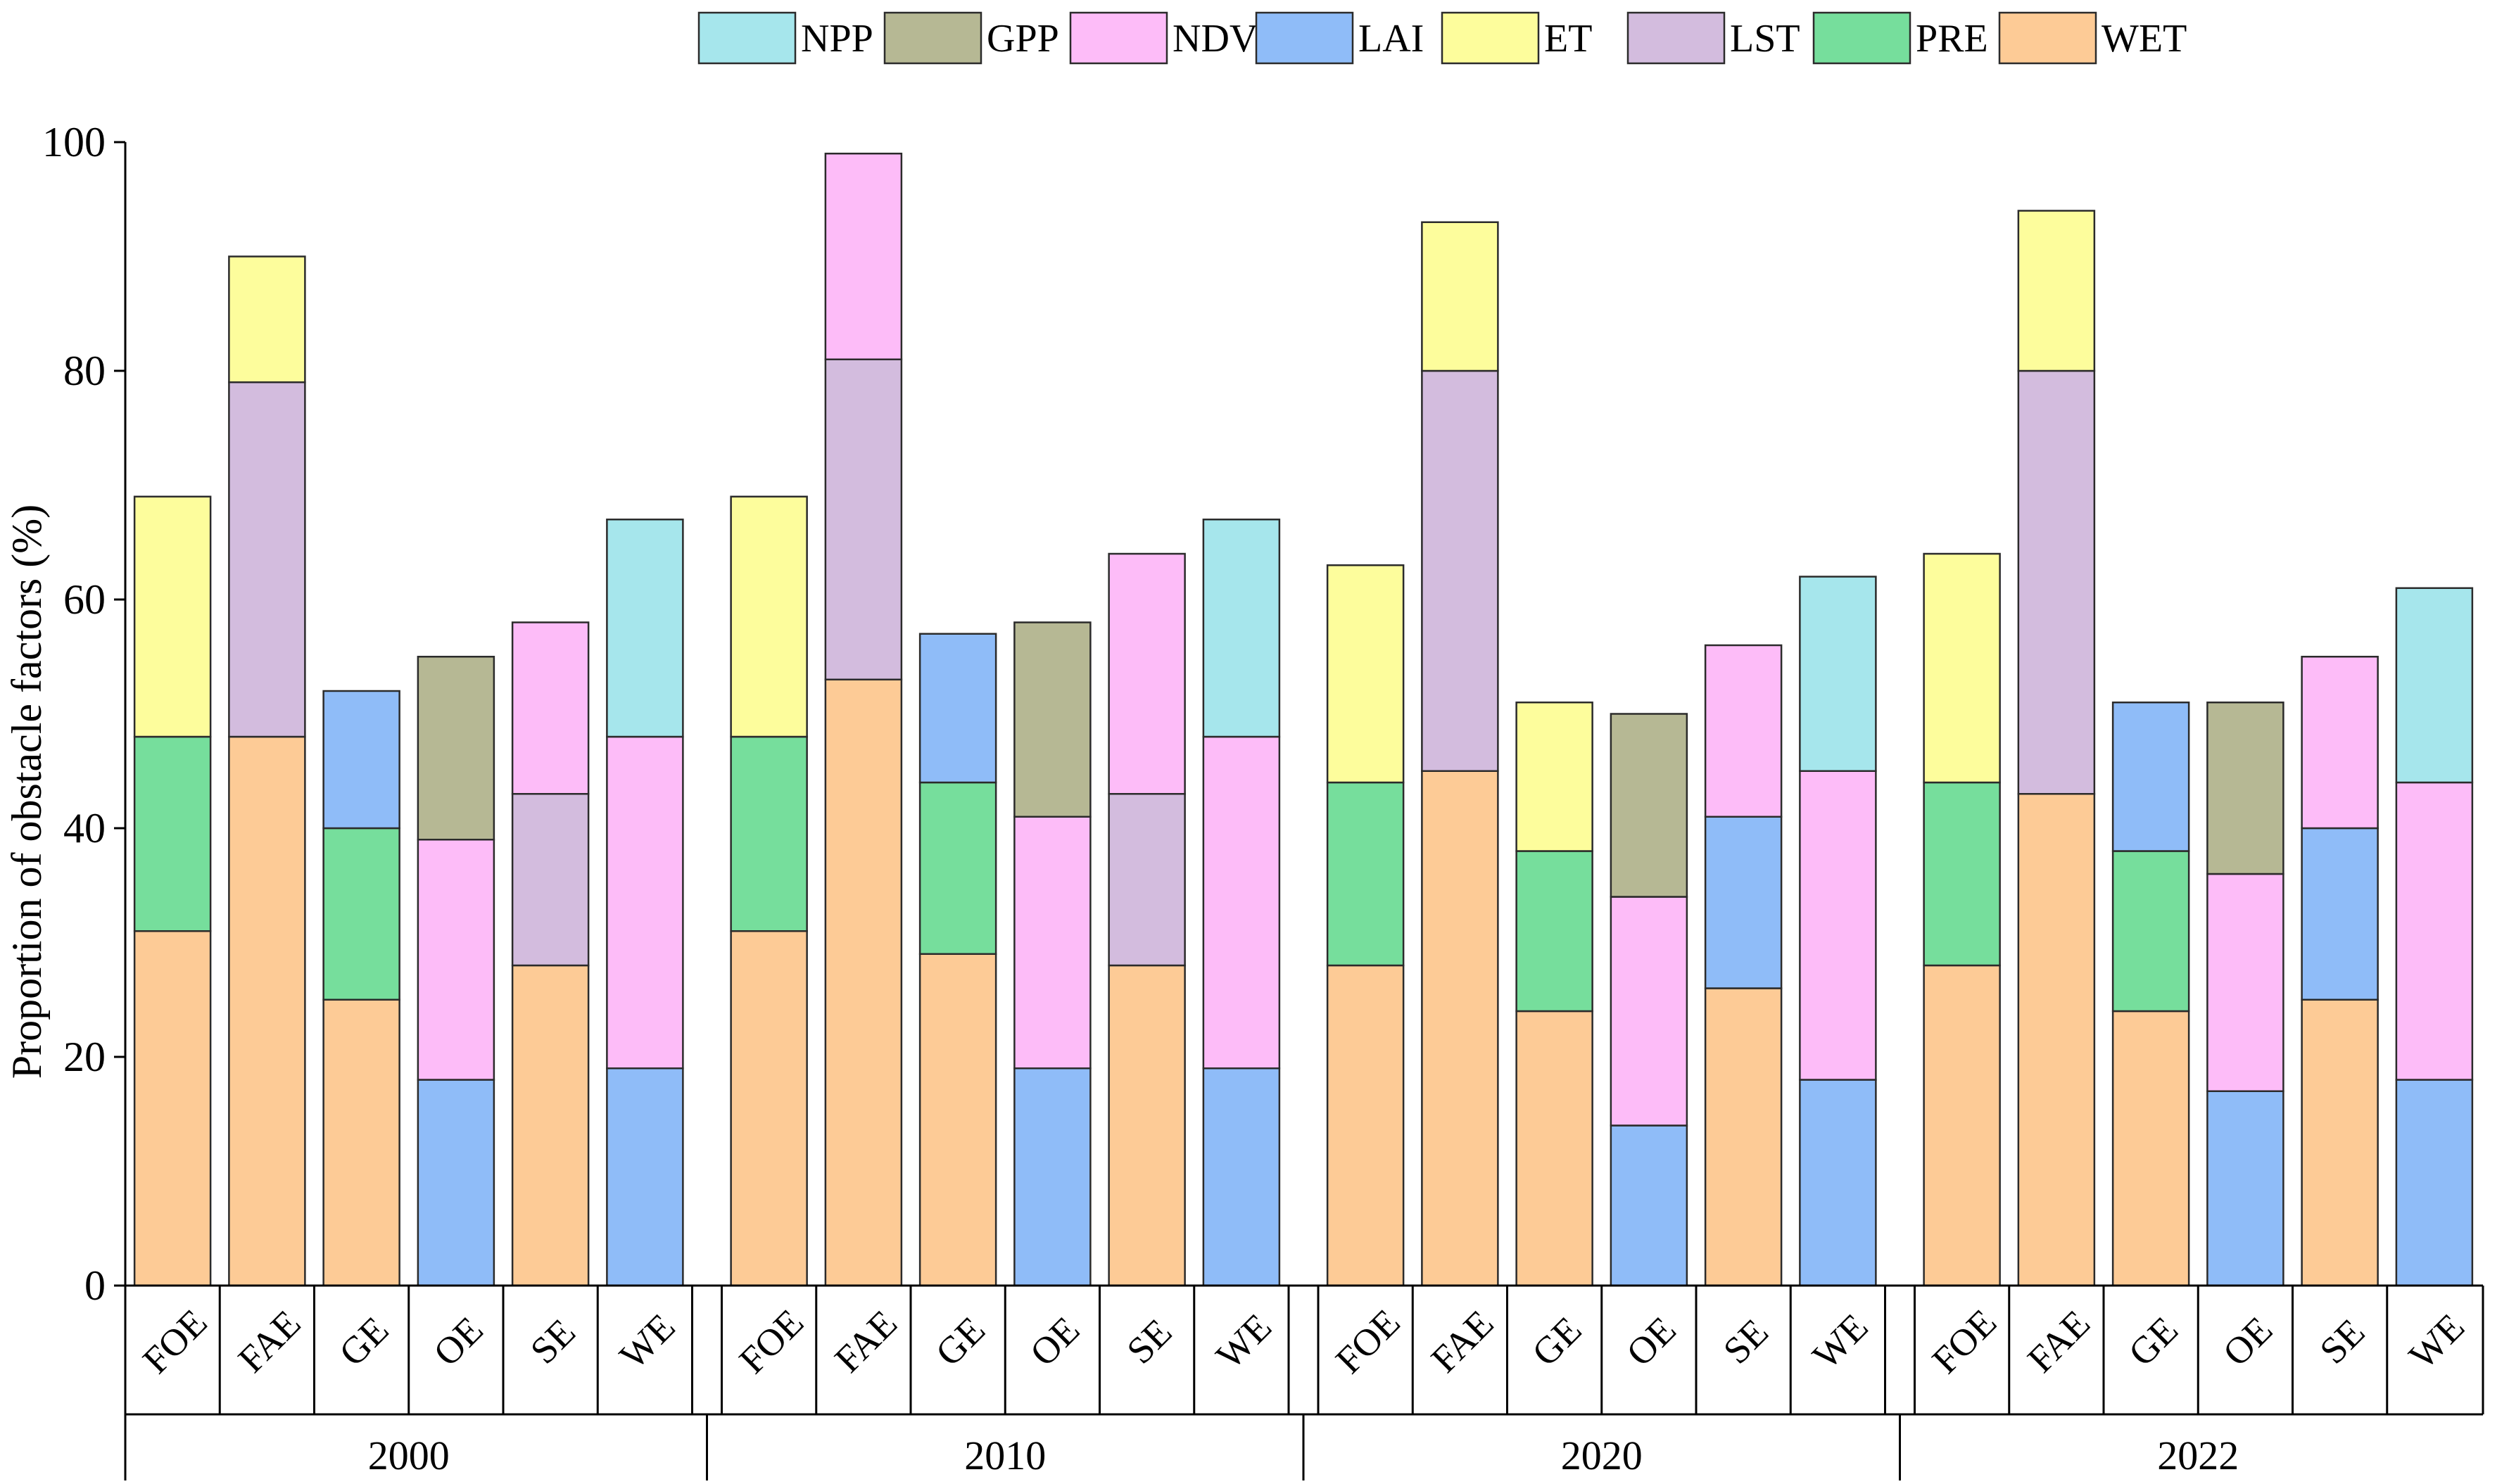 This screenshot has height=1484, width=2509. Describe the element at coordinates (1962, 668) in the screenshot. I see `bar-segment-2022-foe-et` at that location.